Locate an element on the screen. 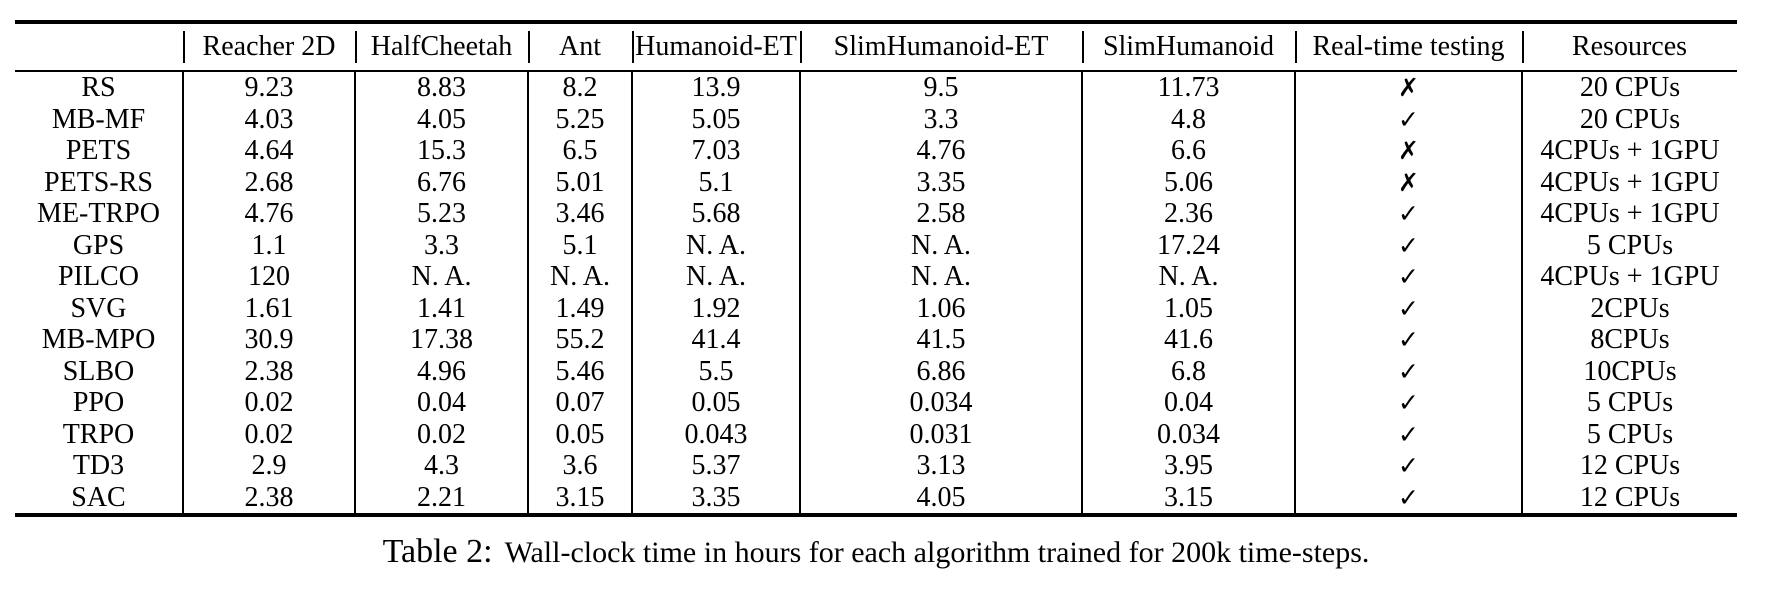 The image size is (1765, 589). value-cell: 17.38 is located at coordinates (441, 340).